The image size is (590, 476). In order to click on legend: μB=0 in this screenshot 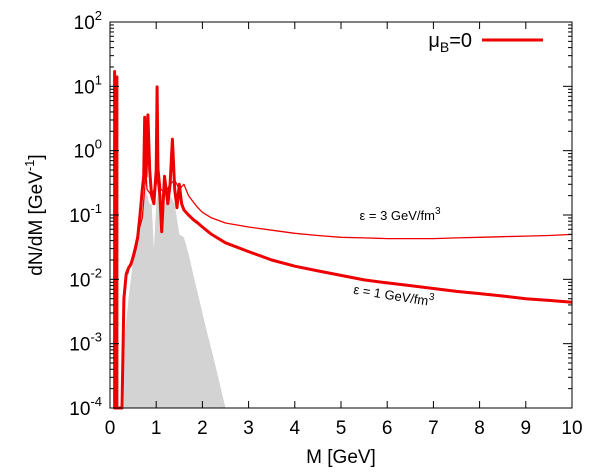, I will do `click(485, 42)`.